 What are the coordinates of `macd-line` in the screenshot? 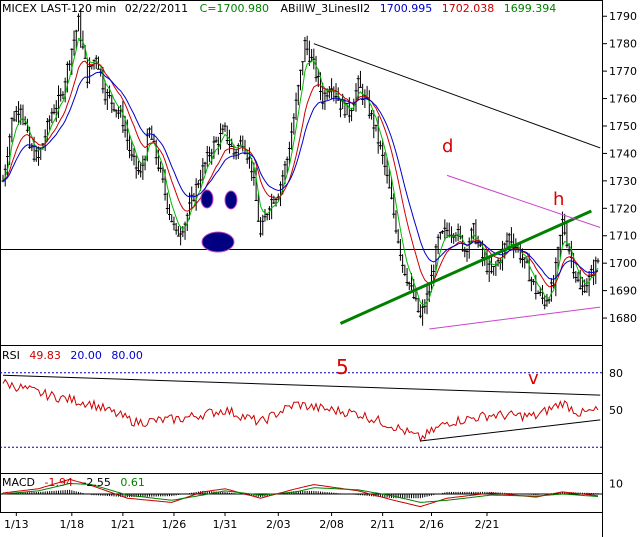 It's located at (300, 493).